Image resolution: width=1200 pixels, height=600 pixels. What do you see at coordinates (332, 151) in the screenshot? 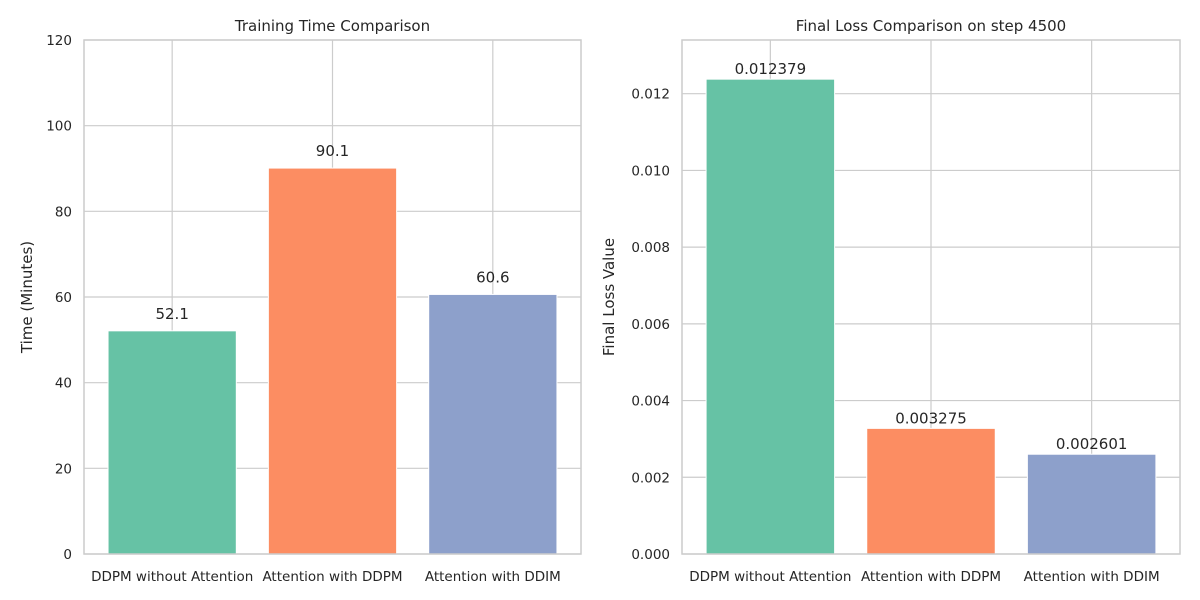
I see `bar-data-label: 90.1` at bounding box center [332, 151].